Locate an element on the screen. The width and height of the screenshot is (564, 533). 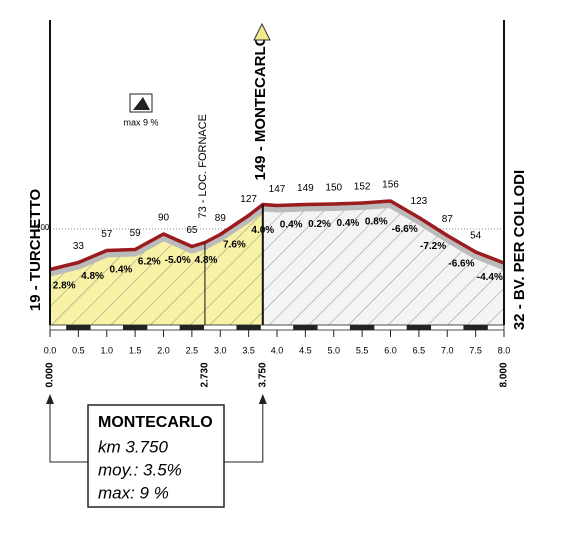
info-title: MONTECARLO is located at coordinates (155, 422).